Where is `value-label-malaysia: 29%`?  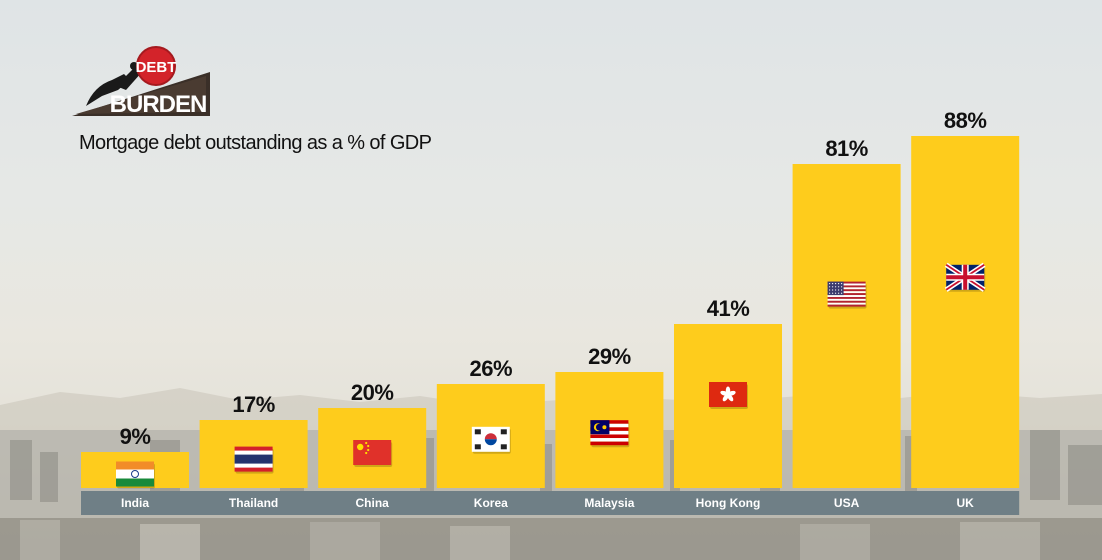 value-label-malaysia: 29% is located at coordinates (609, 356).